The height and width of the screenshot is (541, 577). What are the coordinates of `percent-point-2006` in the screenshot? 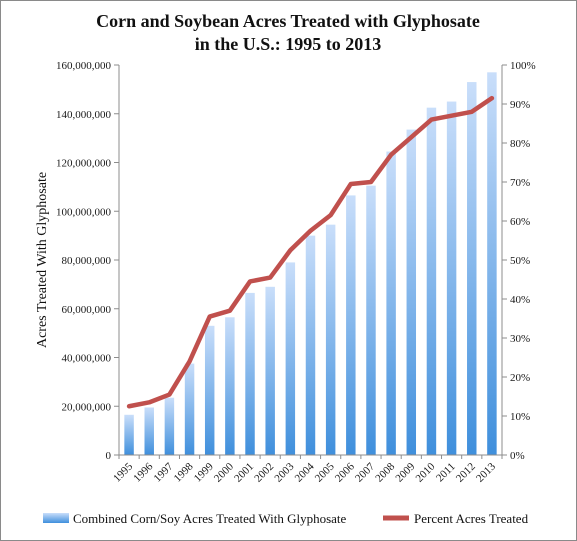 It's located at (351, 184).